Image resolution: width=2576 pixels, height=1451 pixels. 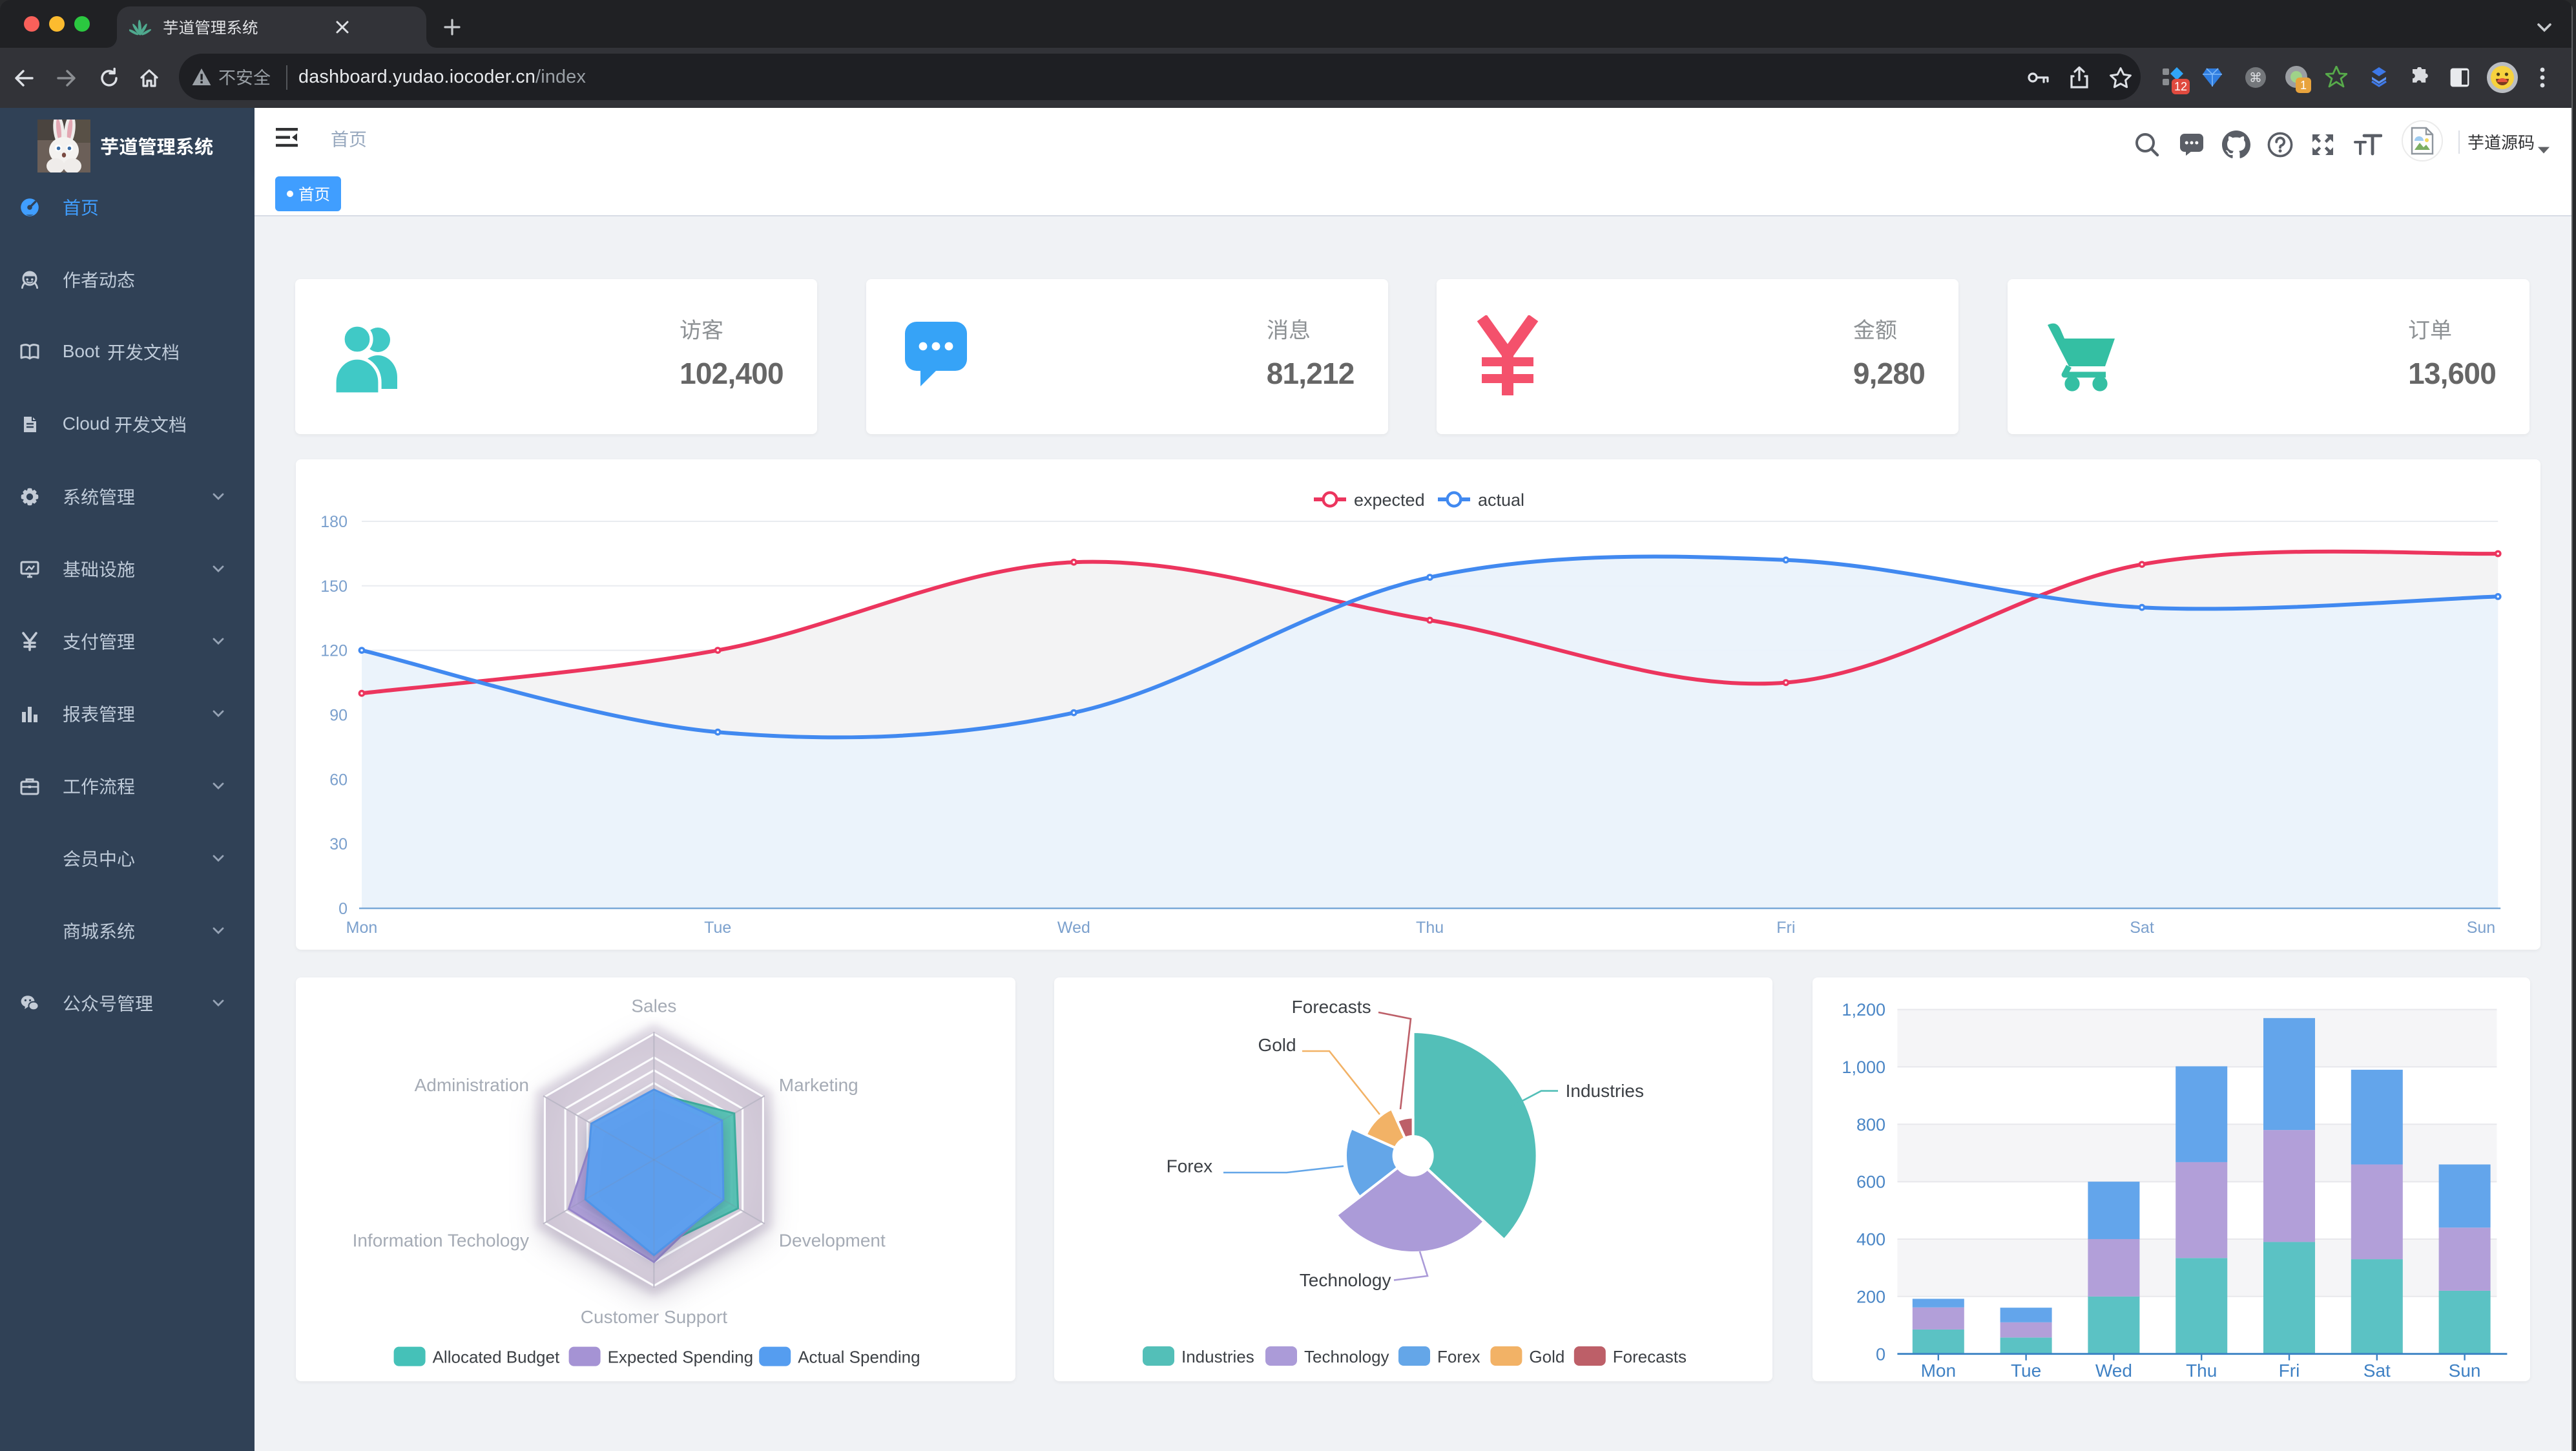 I want to click on svg-text: 90, so click(x=338, y=715).